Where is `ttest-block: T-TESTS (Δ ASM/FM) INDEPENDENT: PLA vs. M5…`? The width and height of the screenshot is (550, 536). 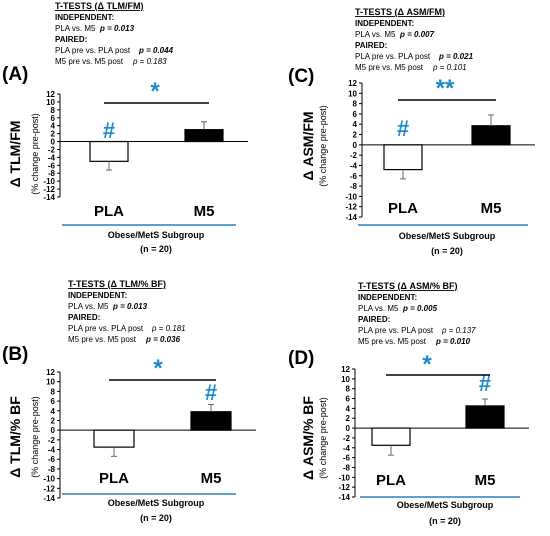
ttest-block: T-TESTS (Δ ASM/FM) INDEPENDENT: PLA vs. M5… is located at coordinates (414, 39).